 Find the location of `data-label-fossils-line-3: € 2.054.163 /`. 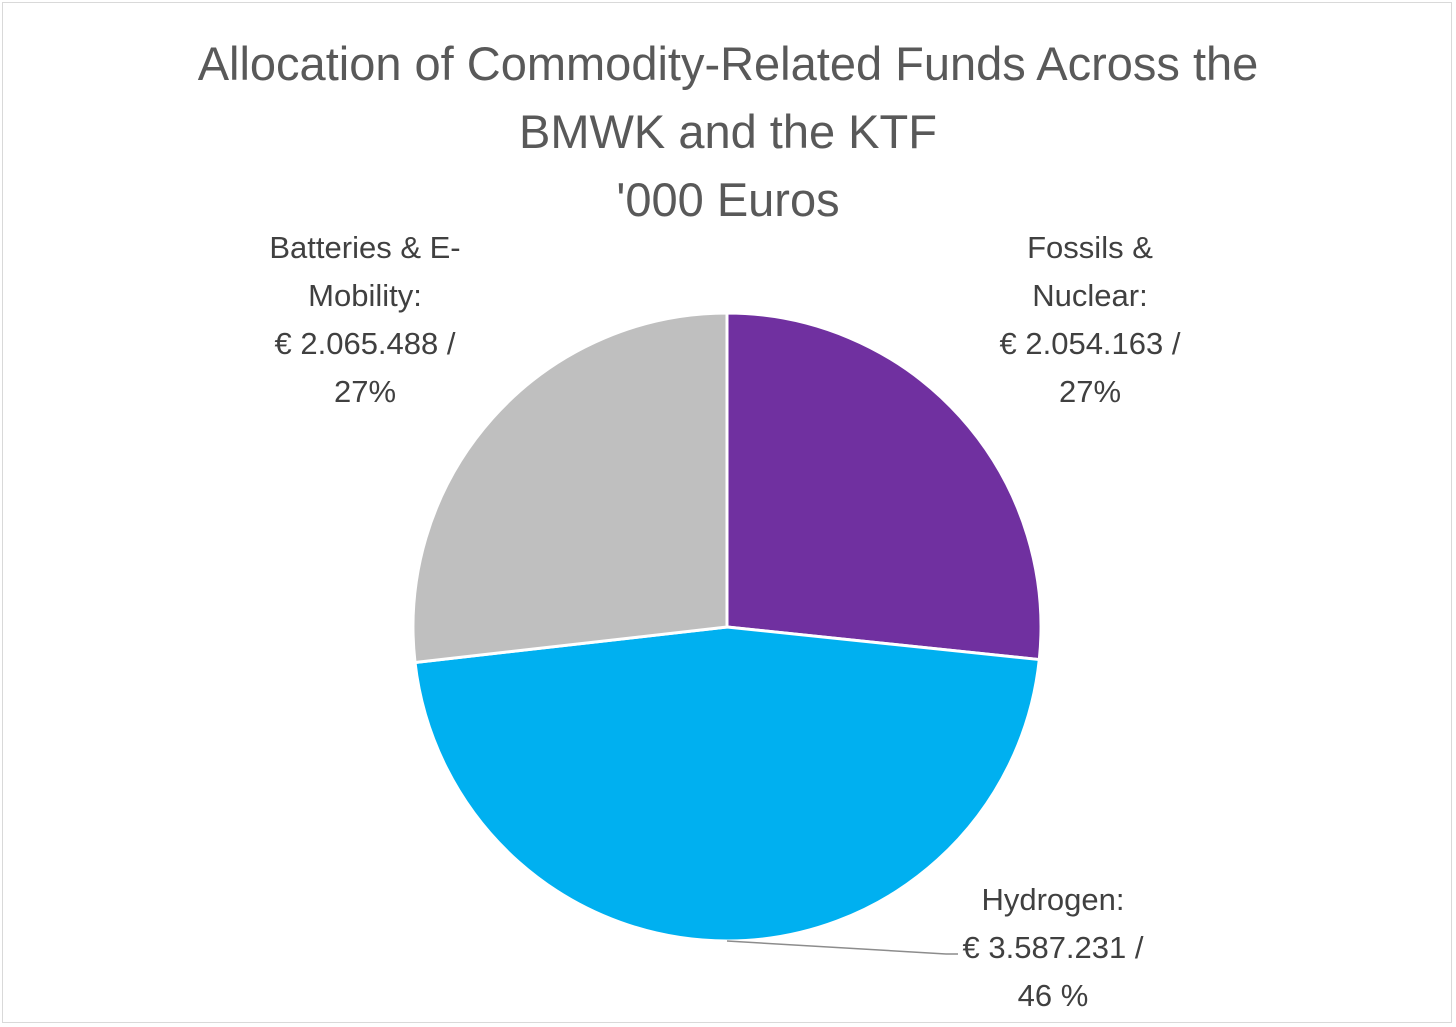

data-label-fossils-line-3: € 2.054.163 / is located at coordinates (1090, 343).